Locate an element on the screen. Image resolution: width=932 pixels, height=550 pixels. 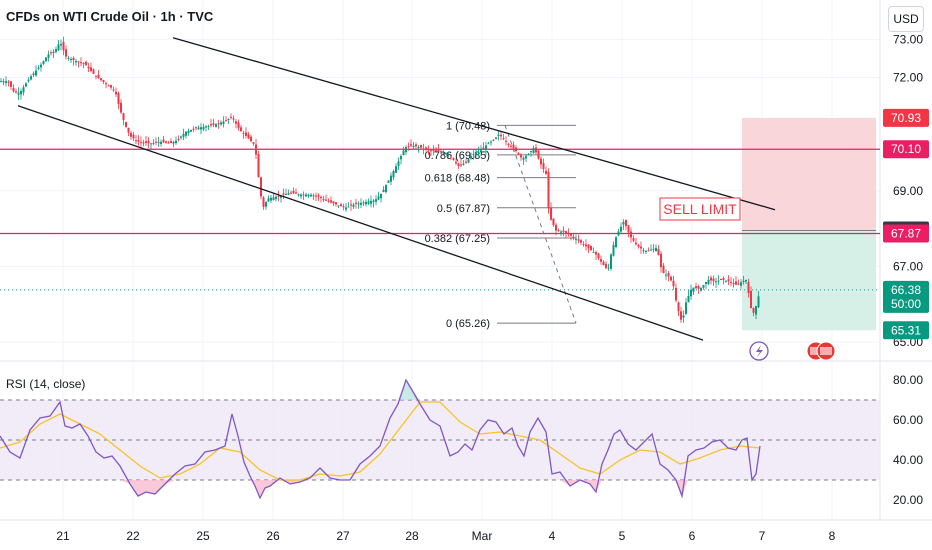
rsi-oversold-fill is located at coordinates (380, 489).